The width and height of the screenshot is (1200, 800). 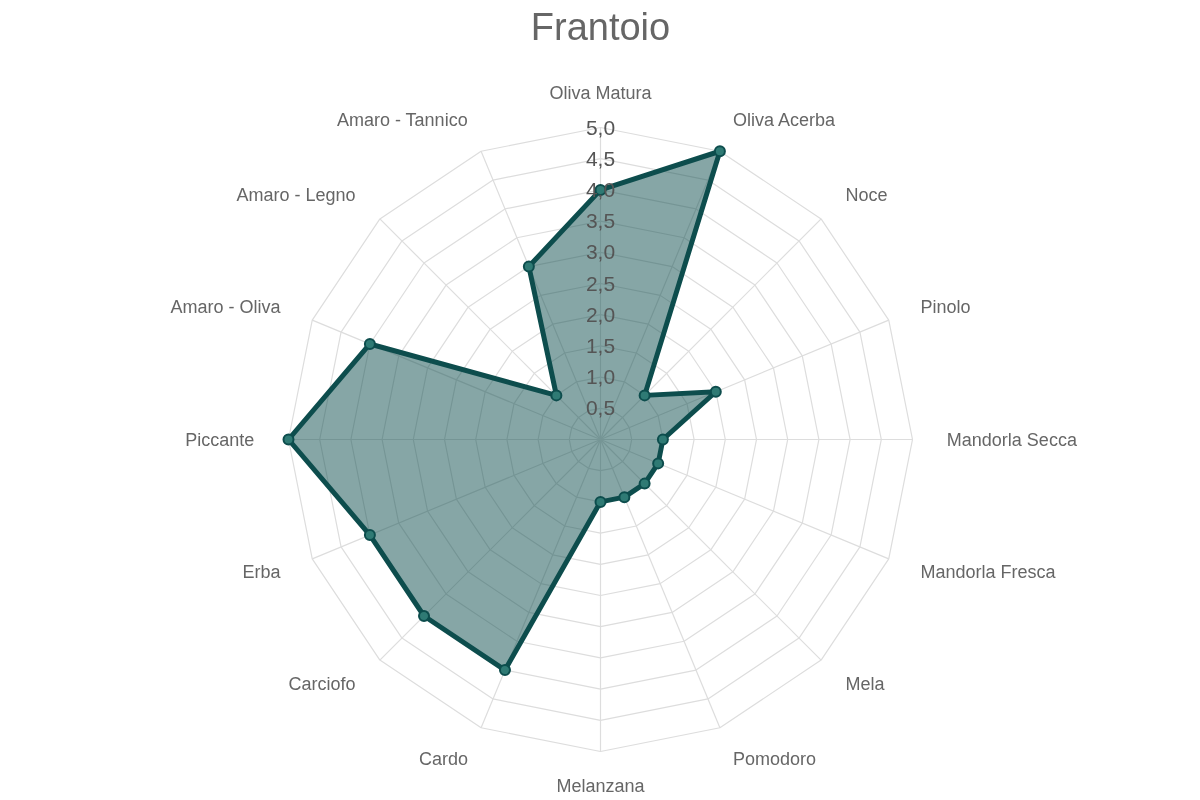 I want to click on spoke-label: Noce, so click(x=866, y=194).